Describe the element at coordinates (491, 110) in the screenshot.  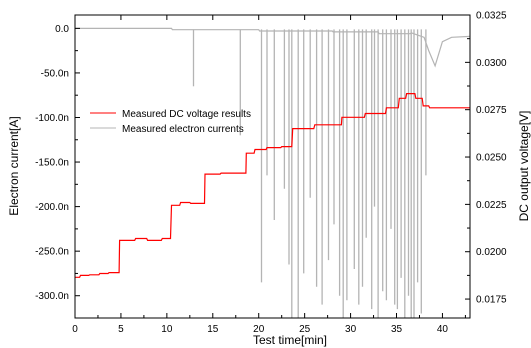
I see `y-right-tick-label: 0.0275` at that location.